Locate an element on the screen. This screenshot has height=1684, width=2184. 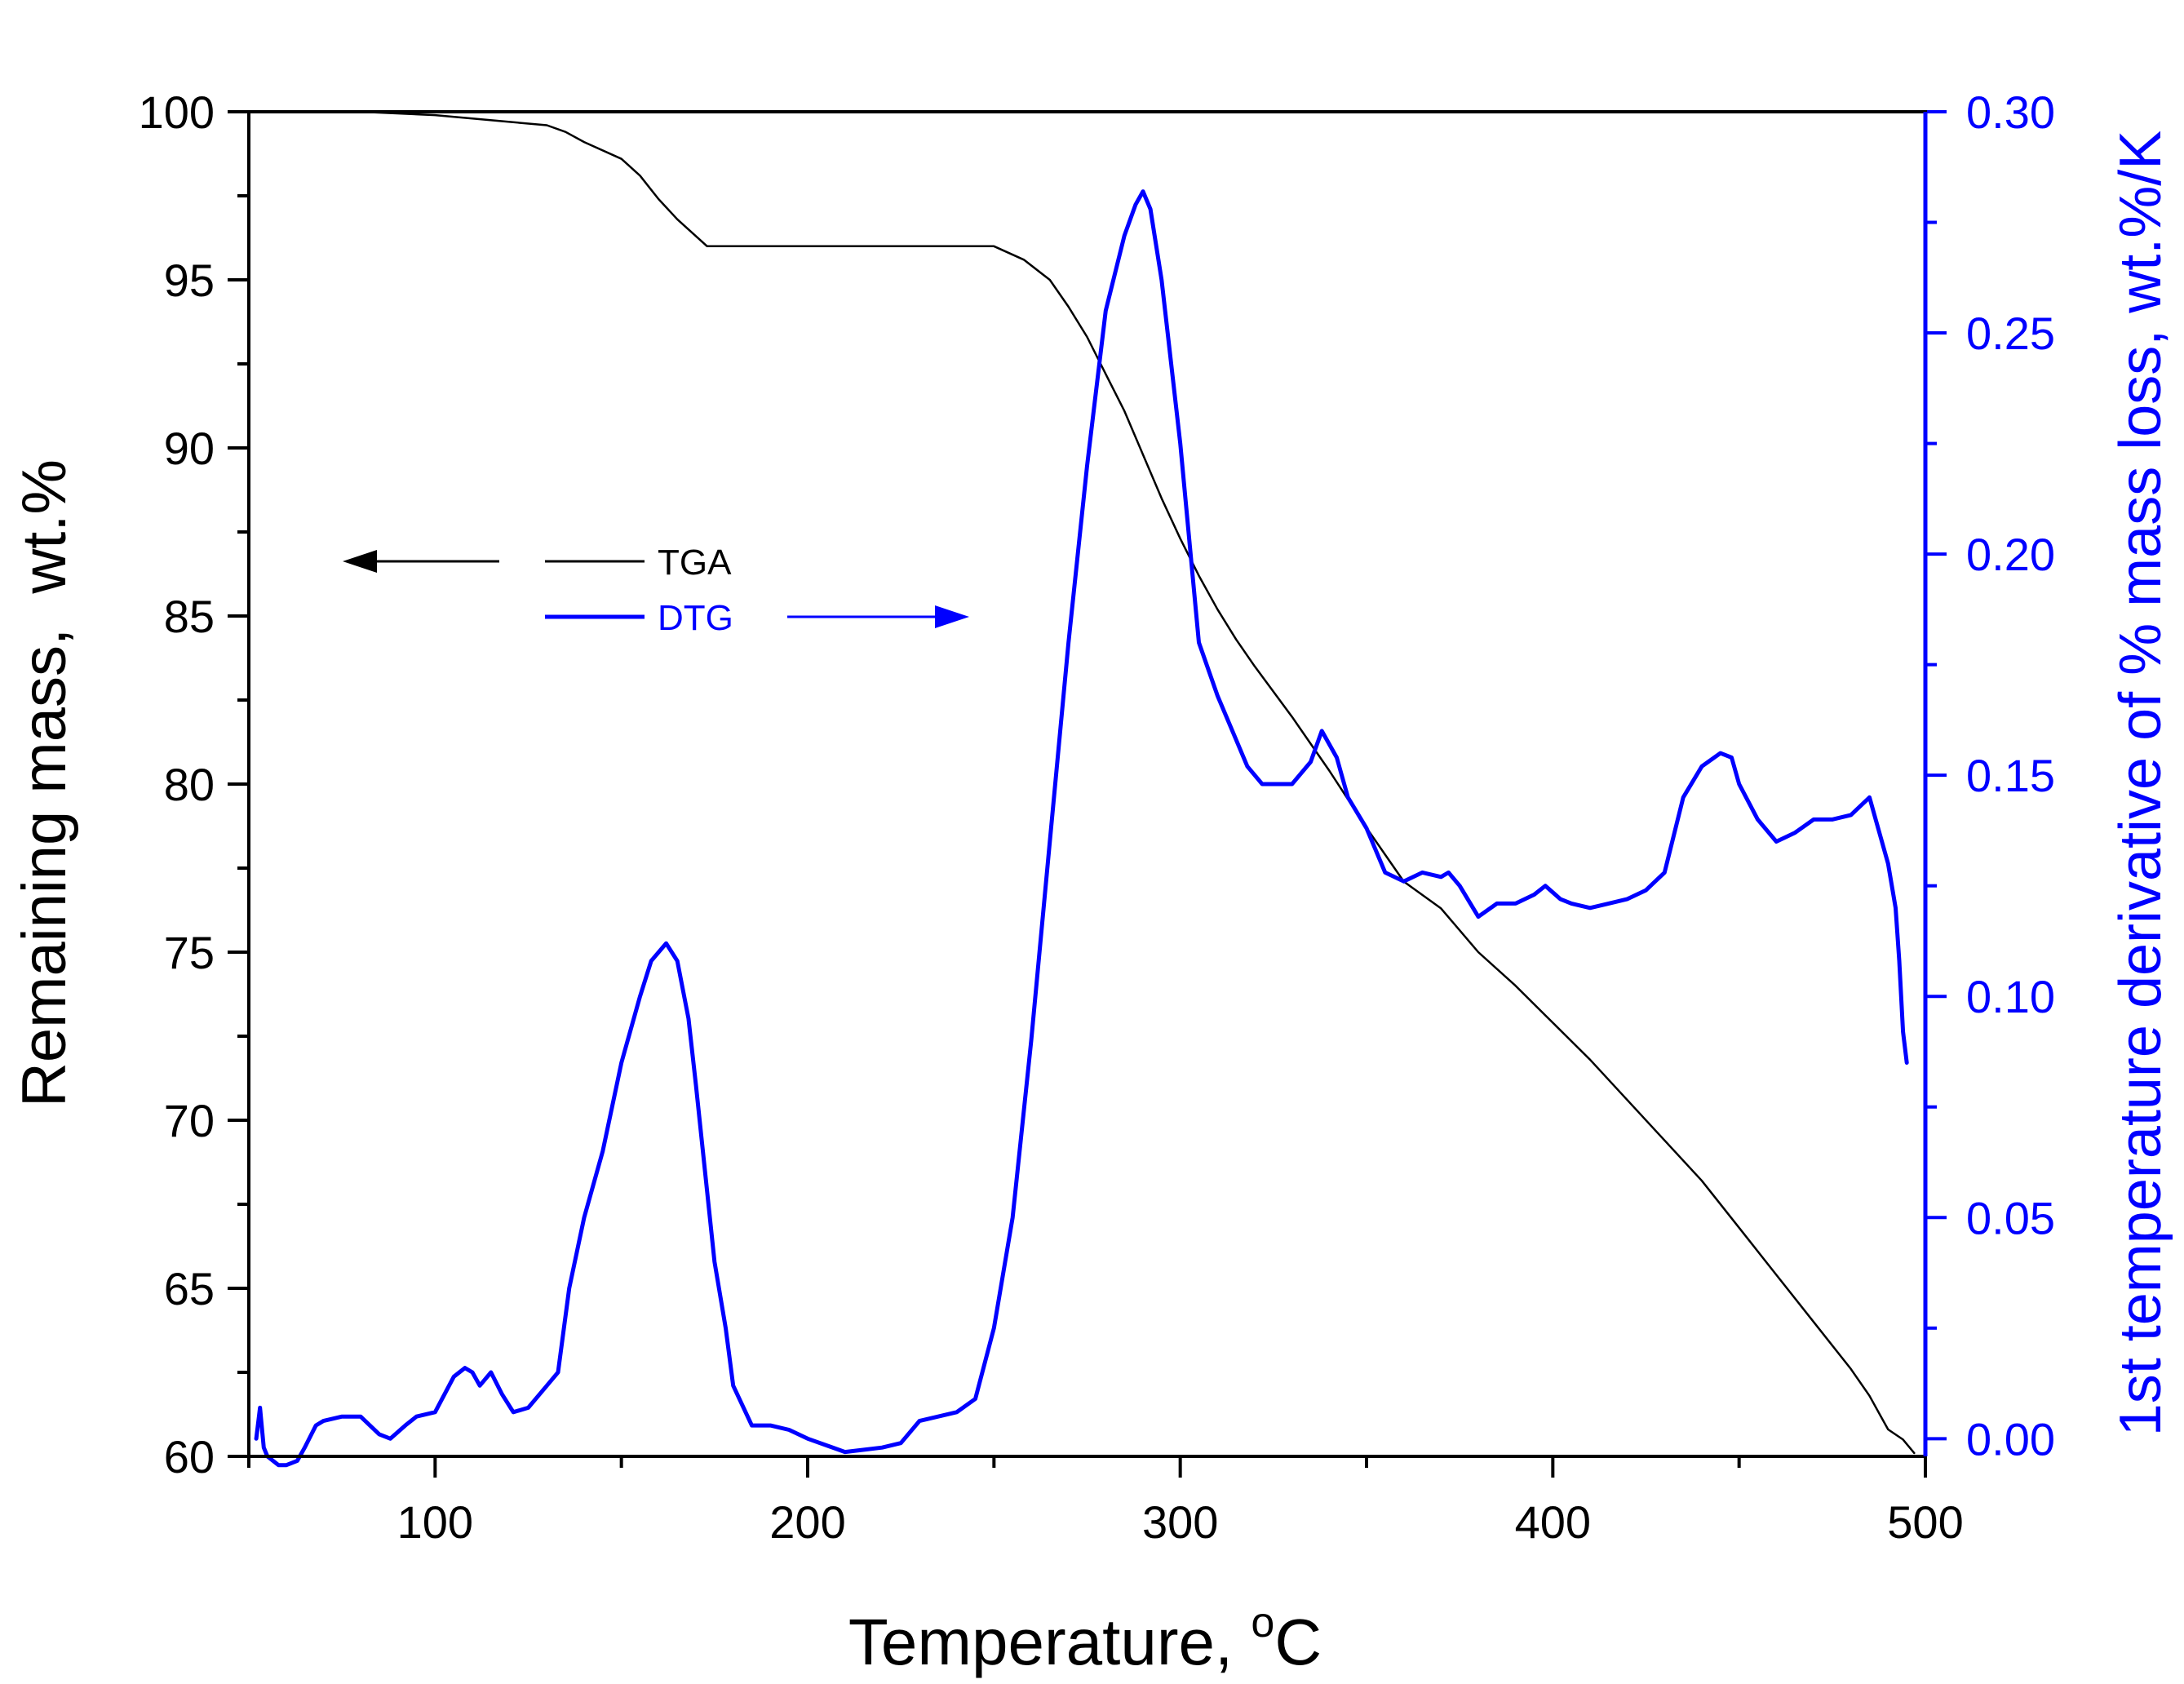
legend-dtg-arrowhead is located at coordinates (952, 616).